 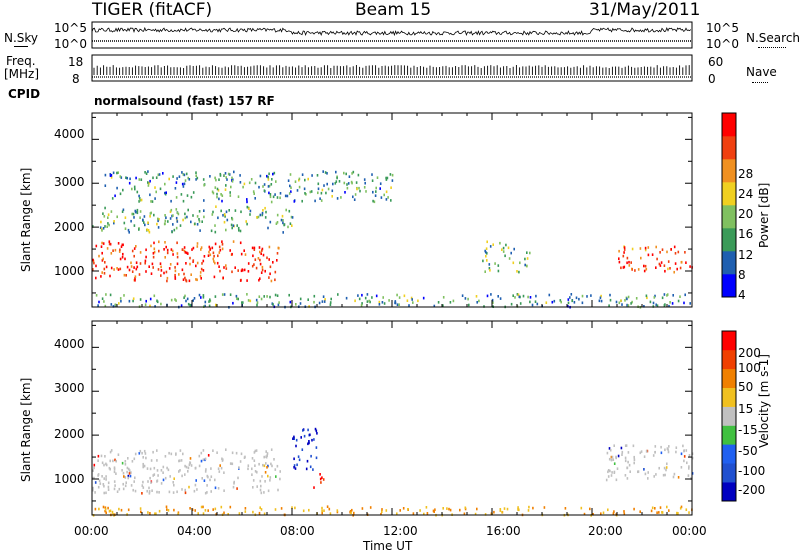 I want to click on freq-tick-bottom: 8, so click(x=76, y=79).